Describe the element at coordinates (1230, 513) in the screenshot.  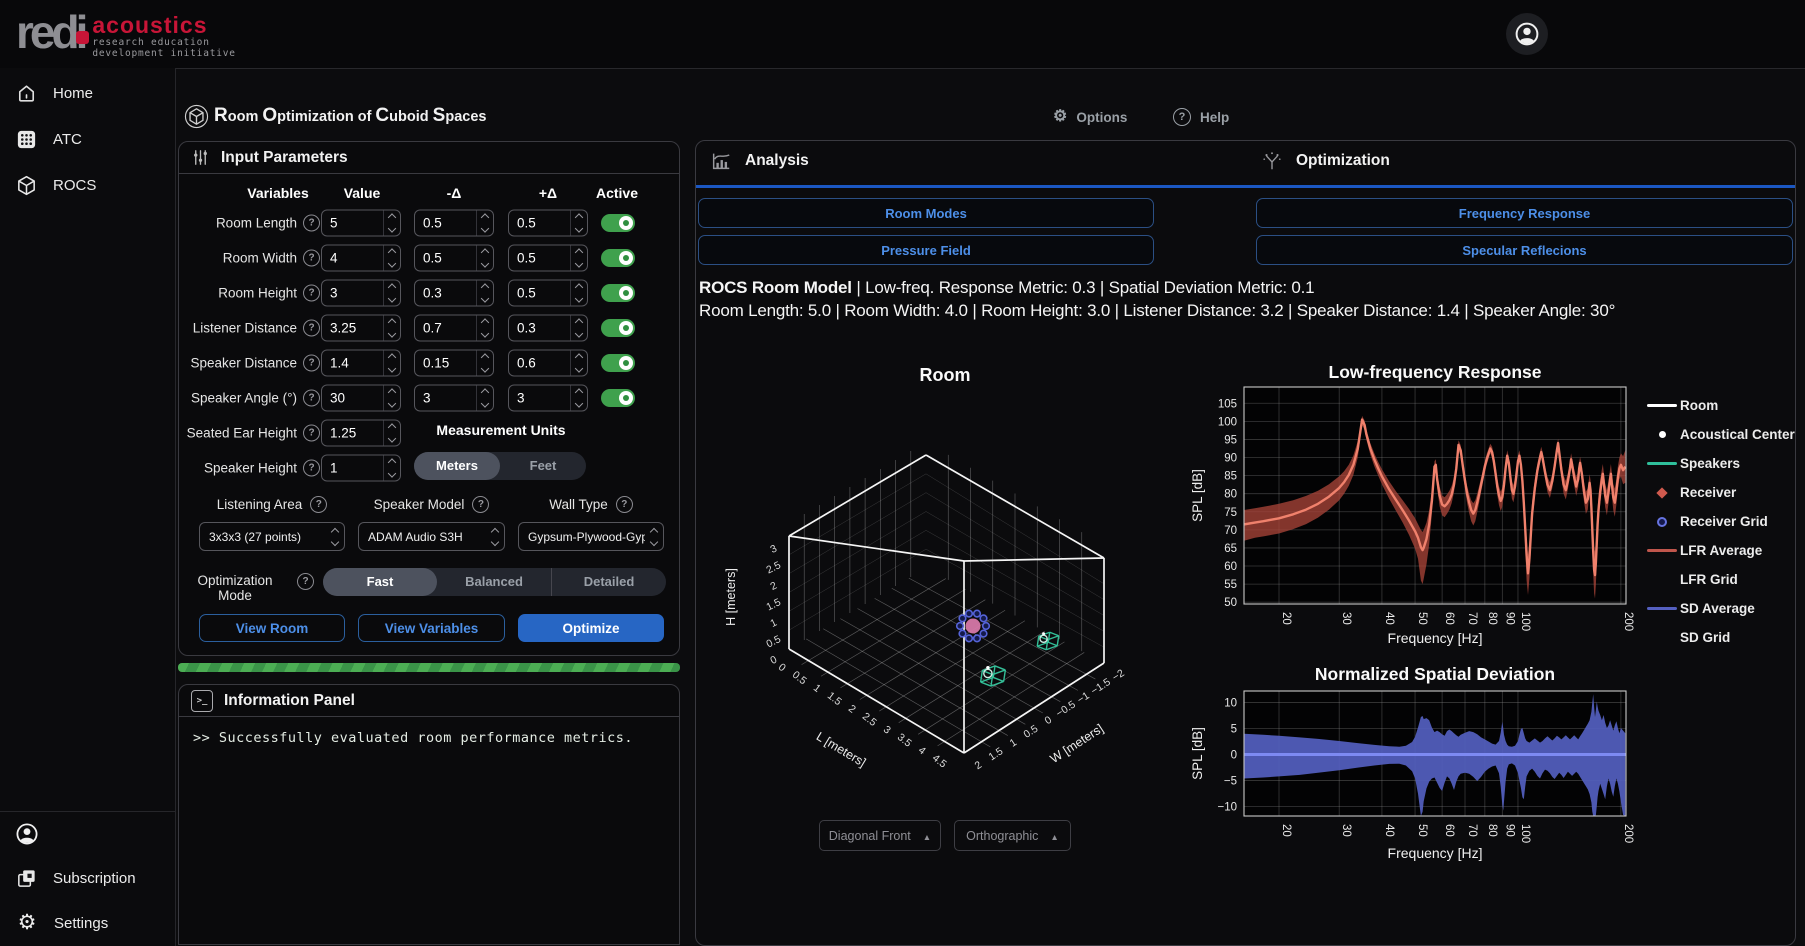
I see `svg-text: 75` at that location.